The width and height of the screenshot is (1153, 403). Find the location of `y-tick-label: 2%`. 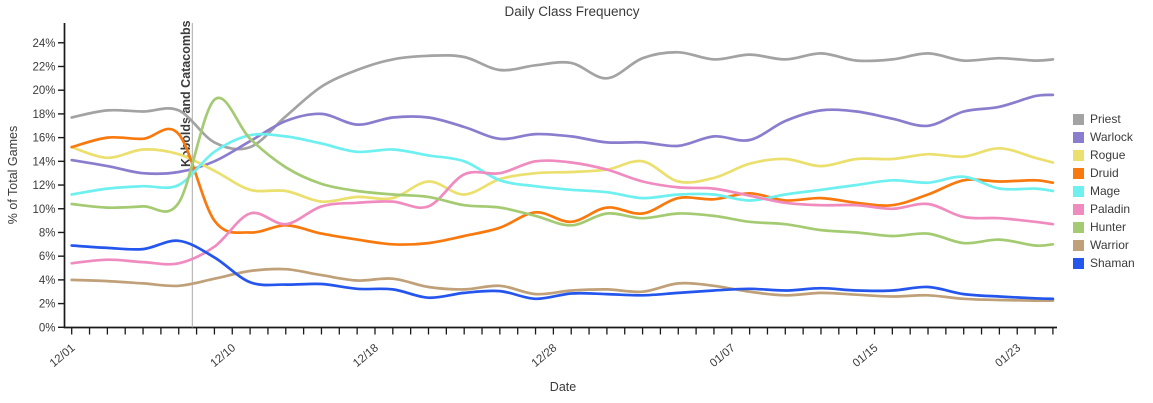

y-tick-label: 2% is located at coordinates (47, 305).